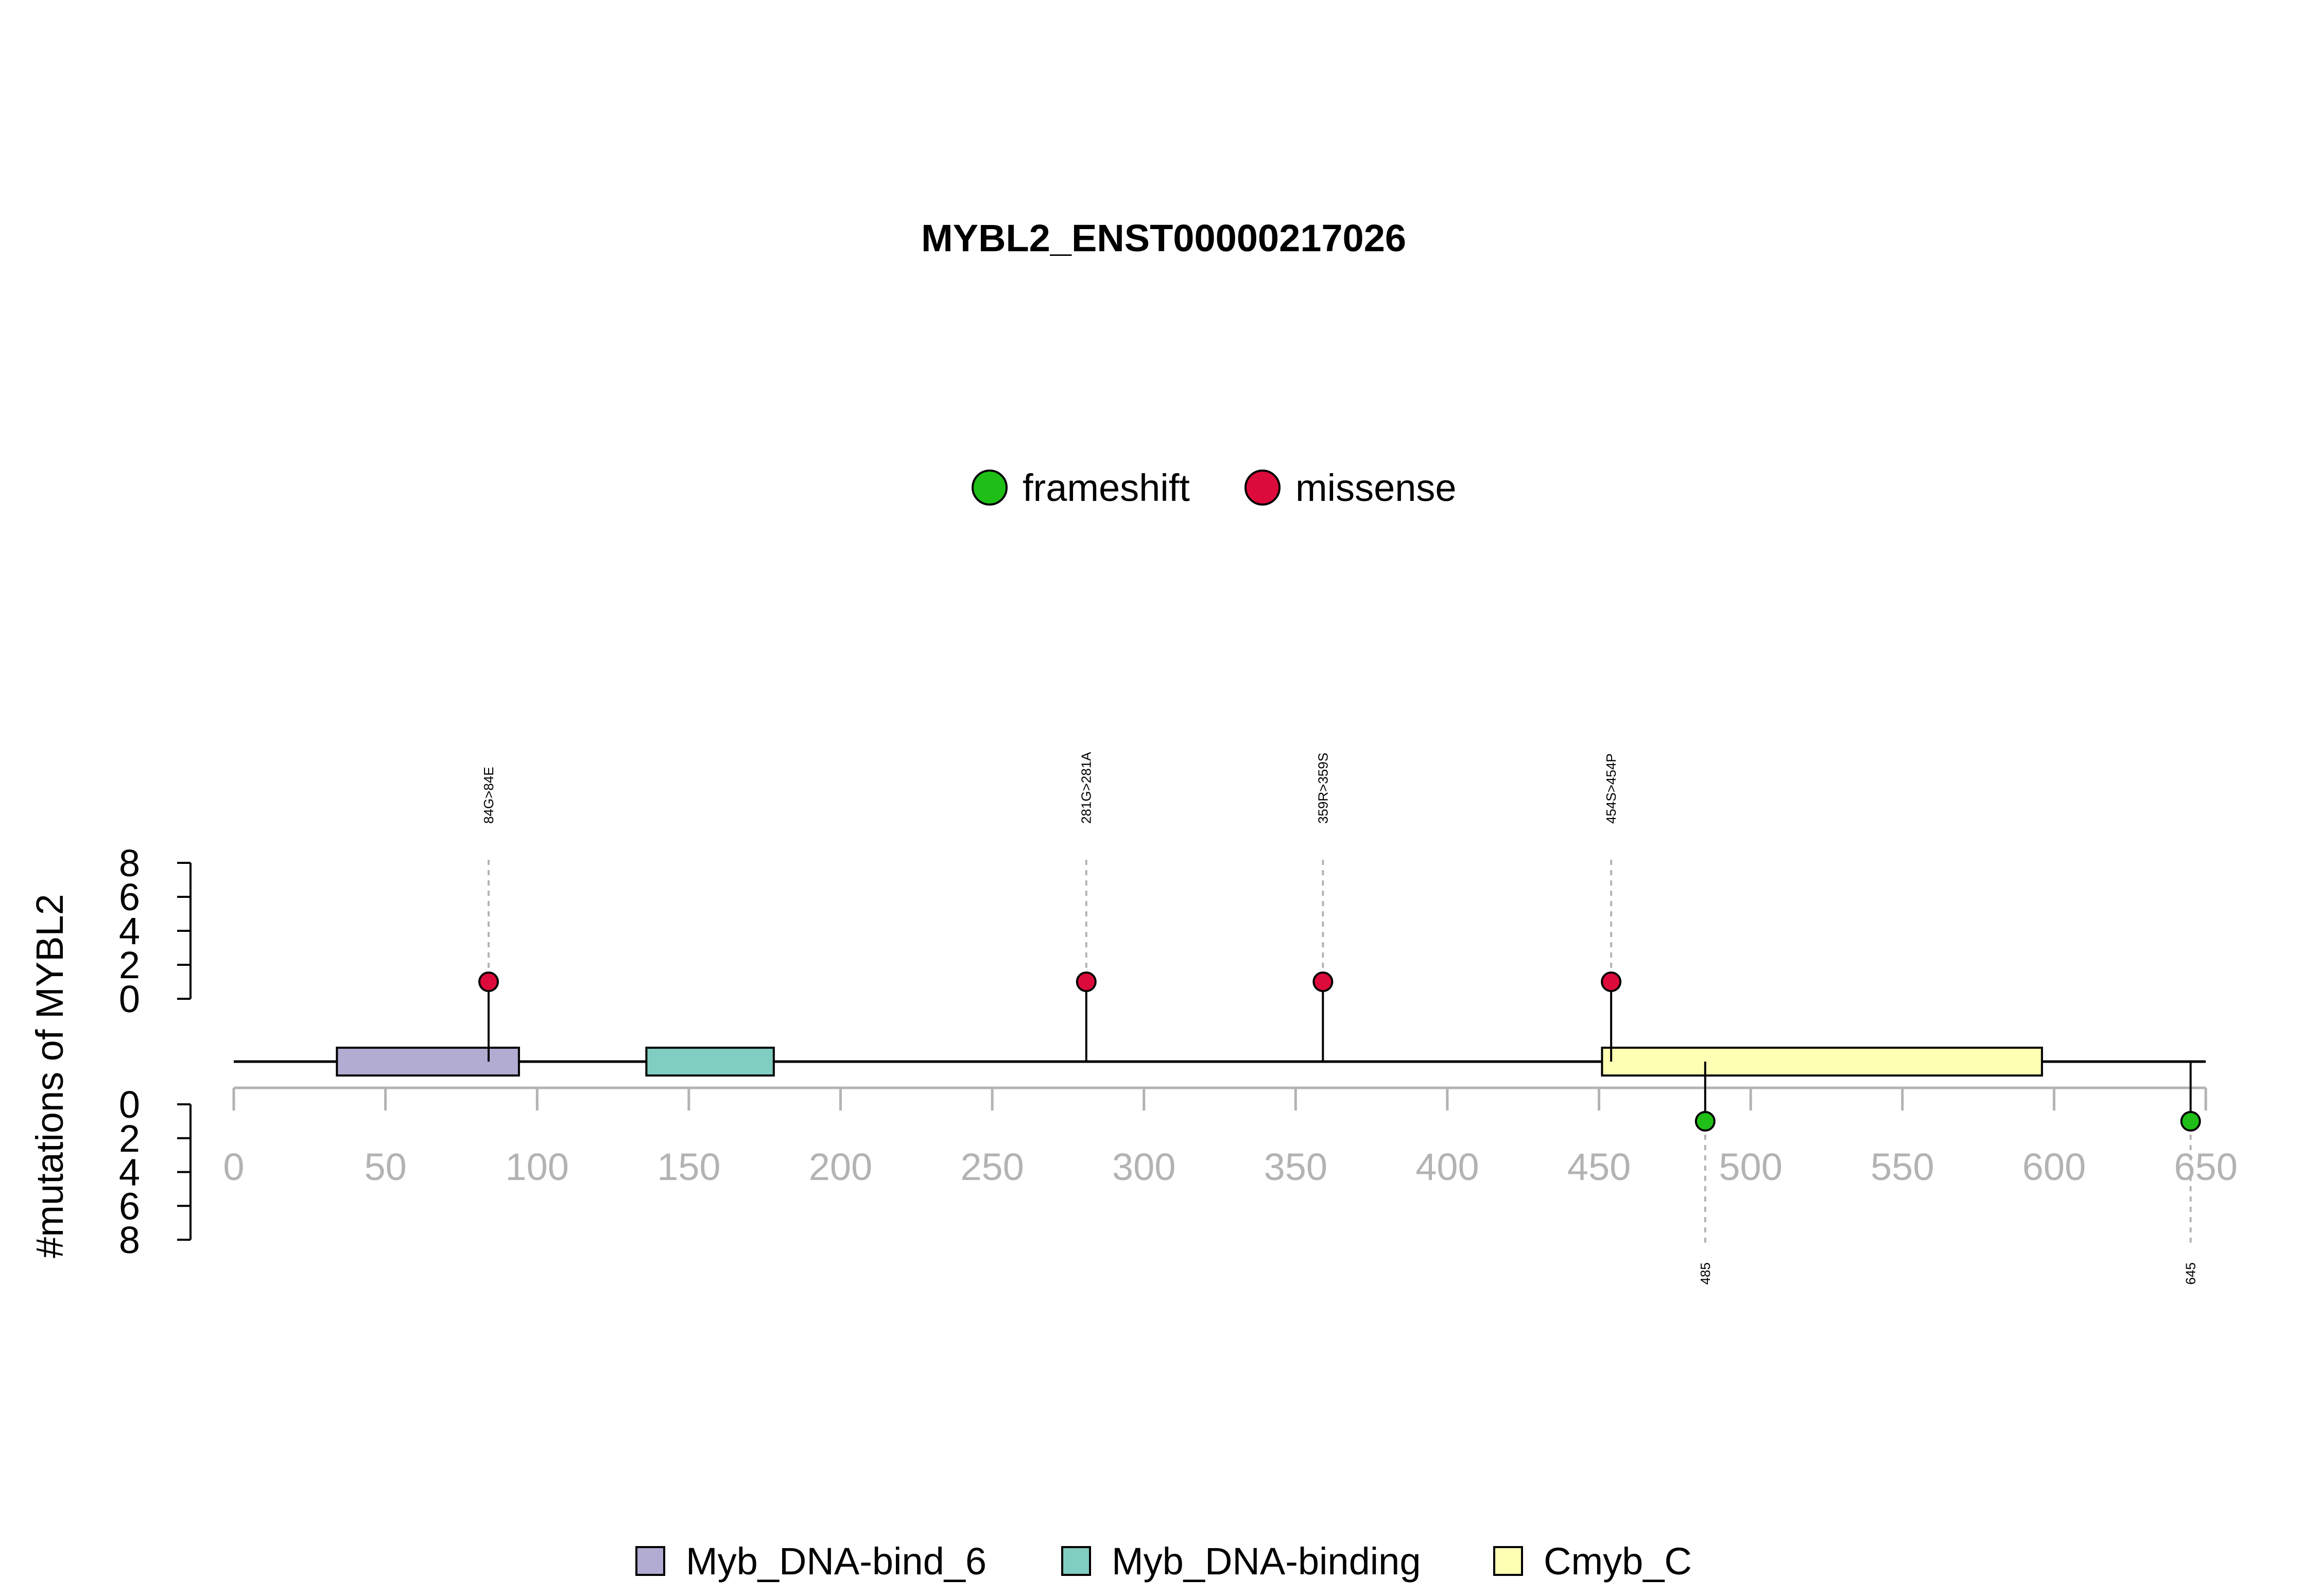 This screenshot has height=1596, width=2317. I want to click on mutation-type-legend: frameshift missense, so click(1214, 488).